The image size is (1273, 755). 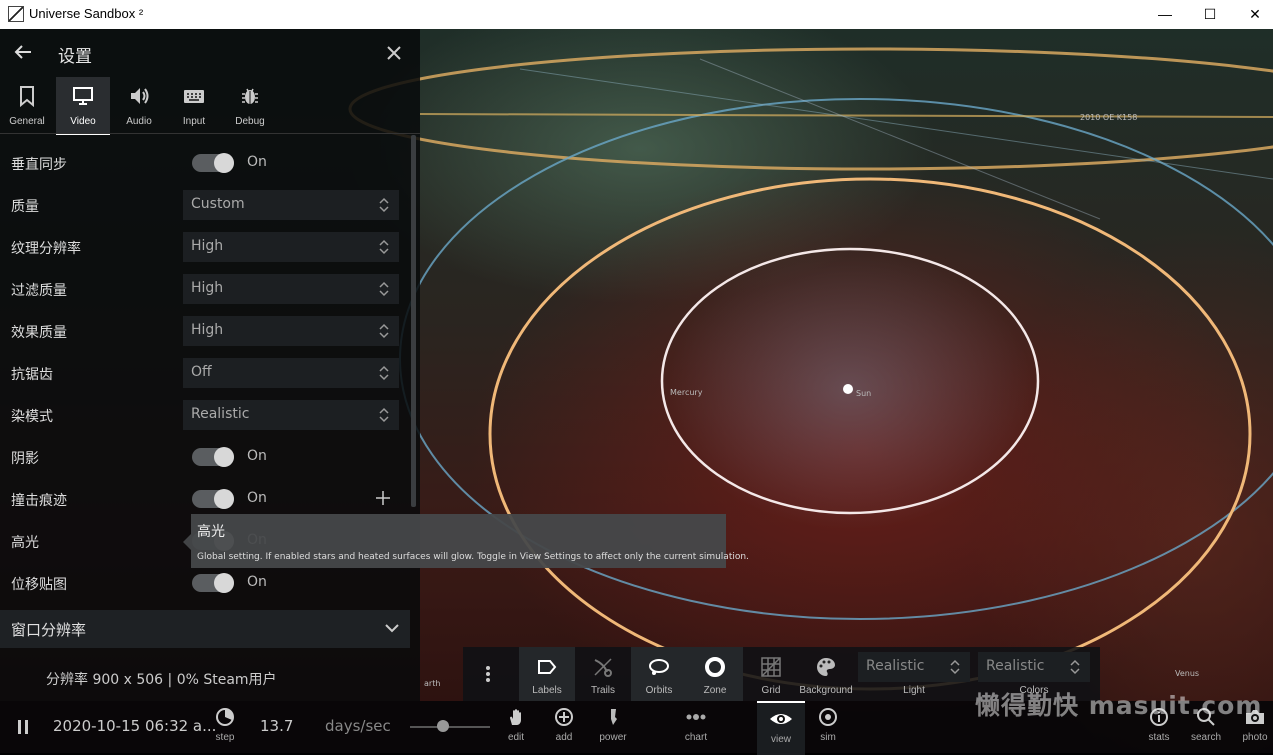 What do you see at coordinates (1255, 717) in the screenshot?
I see `camera-icon` at bounding box center [1255, 717].